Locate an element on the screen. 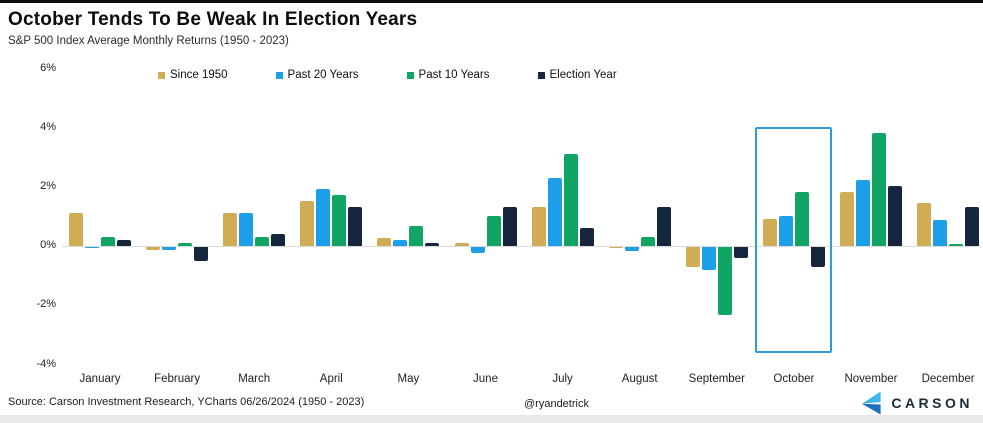 This screenshot has width=983, height=423. y-axis-tick-label: -4% is located at coordinates (46, 363).